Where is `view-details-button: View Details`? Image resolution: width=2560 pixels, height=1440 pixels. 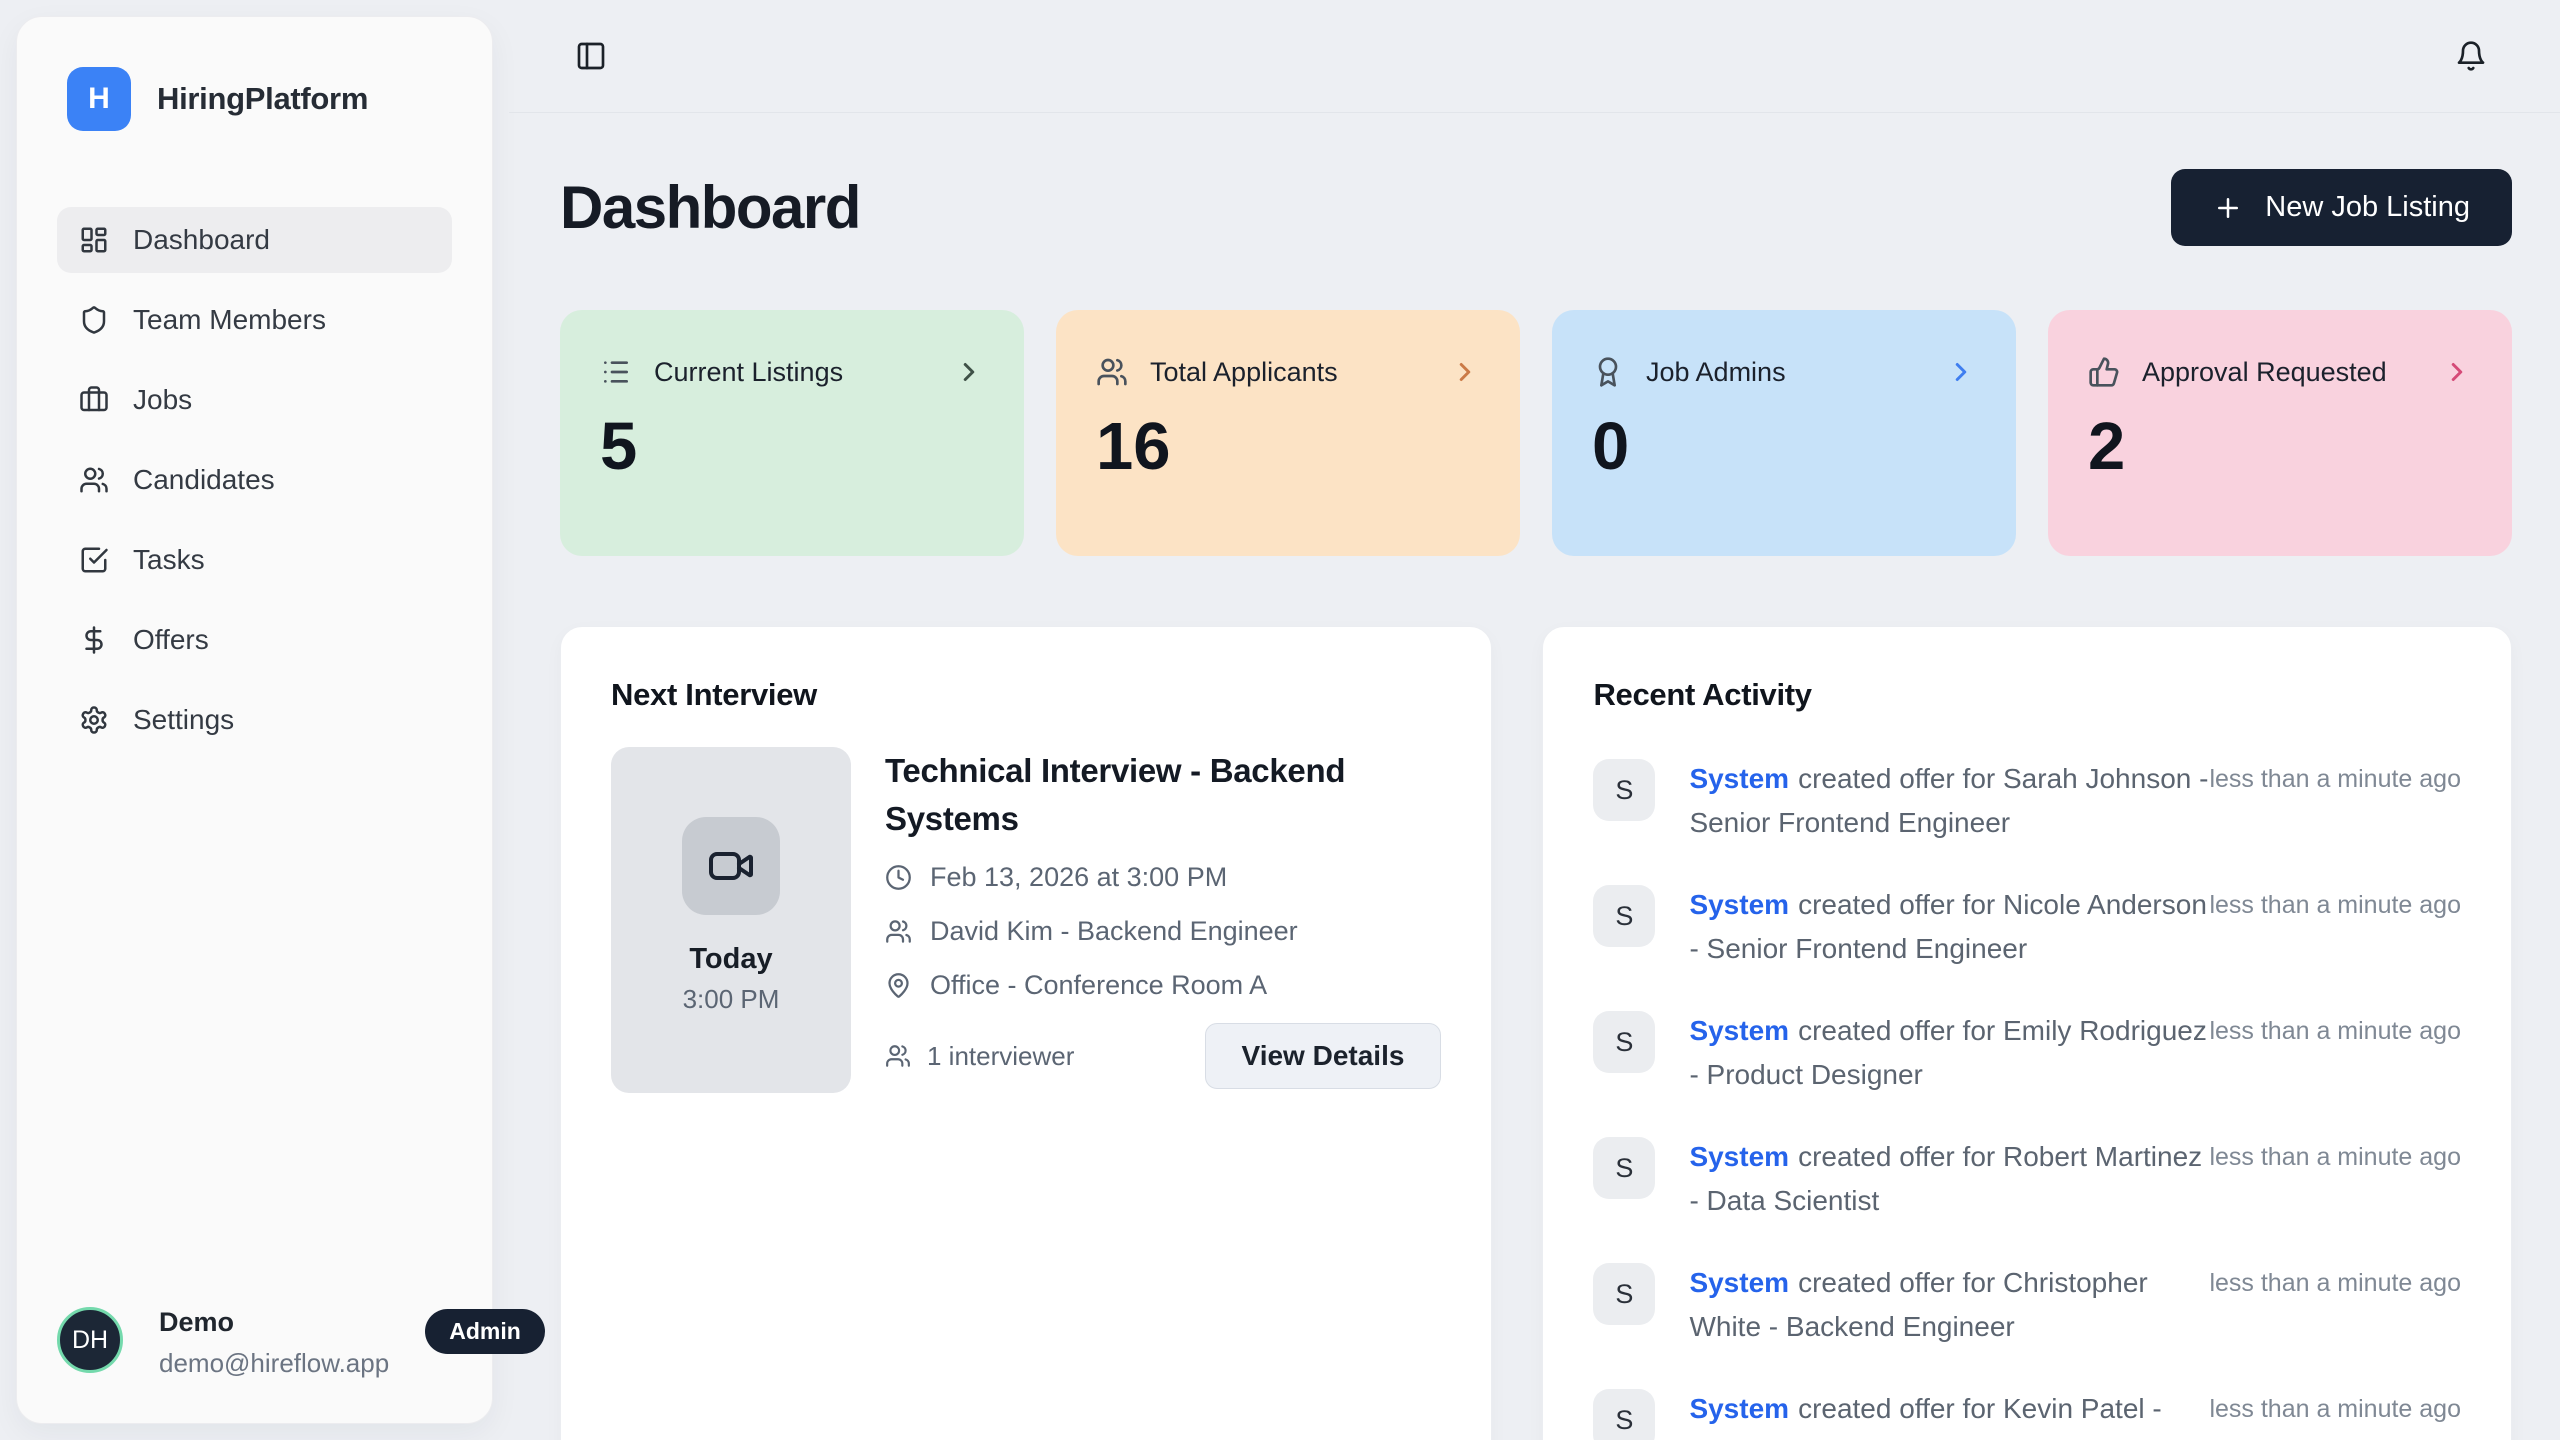
view-details-button: View Details is located at coordinates (1323, 1056).